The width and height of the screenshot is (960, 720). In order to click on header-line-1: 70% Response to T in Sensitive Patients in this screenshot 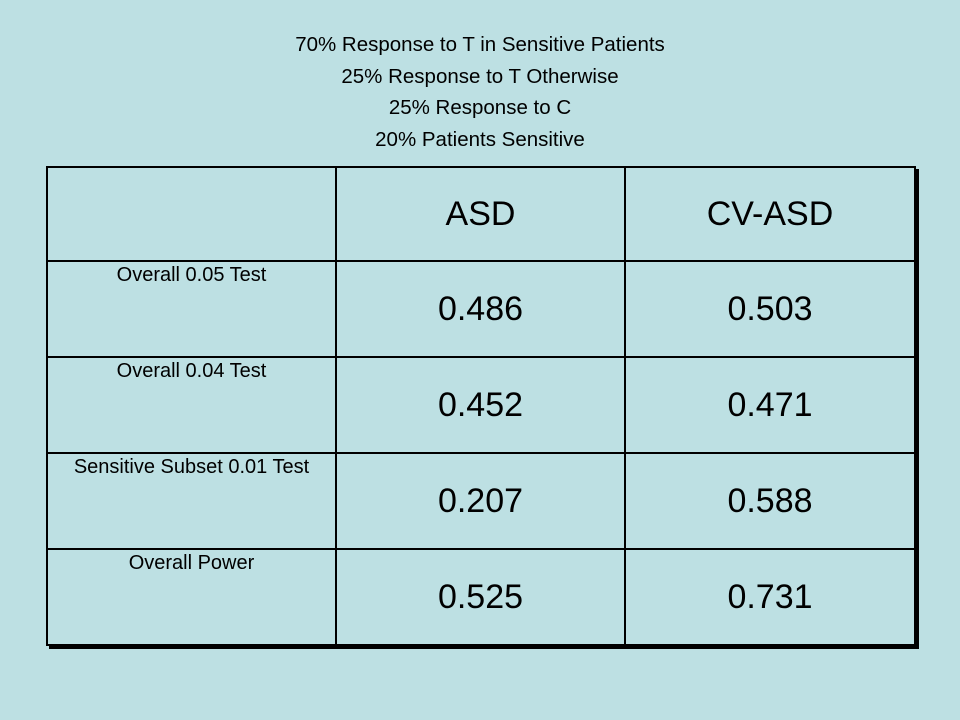, I will do `click(480, 44)`.